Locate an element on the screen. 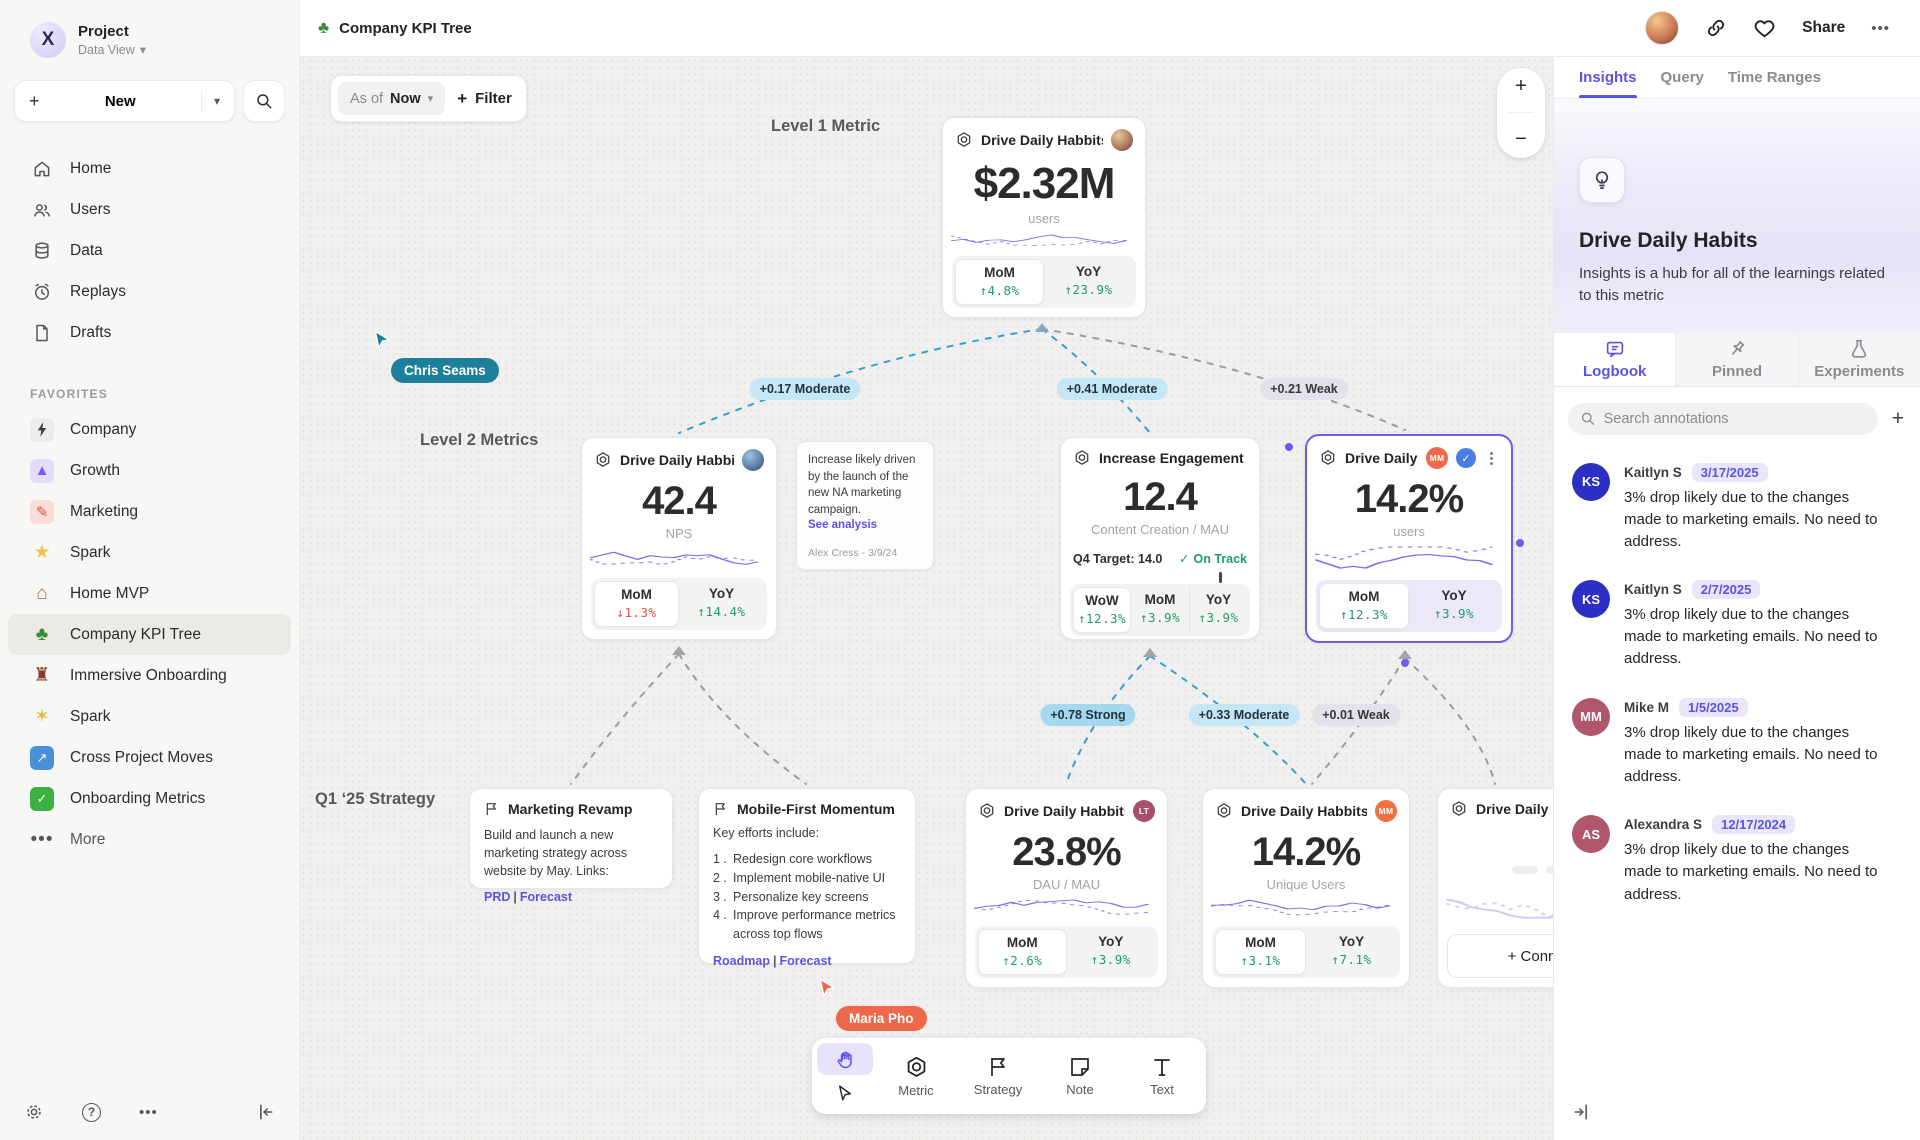  help-button: ? is located at coordinates (91, 1112).